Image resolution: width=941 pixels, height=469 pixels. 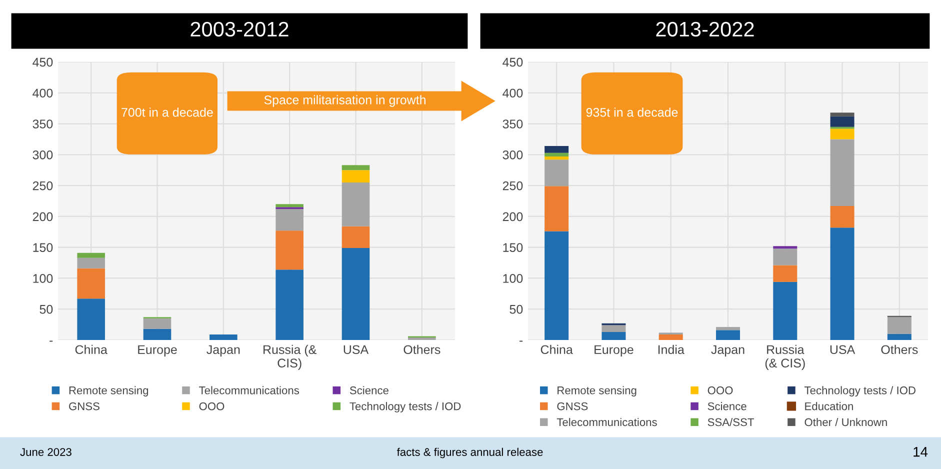 What do you see at coordinates (469, 453) in the screenshot?
I see `text: facts & figures annual release` at bounding box center [469, 453].